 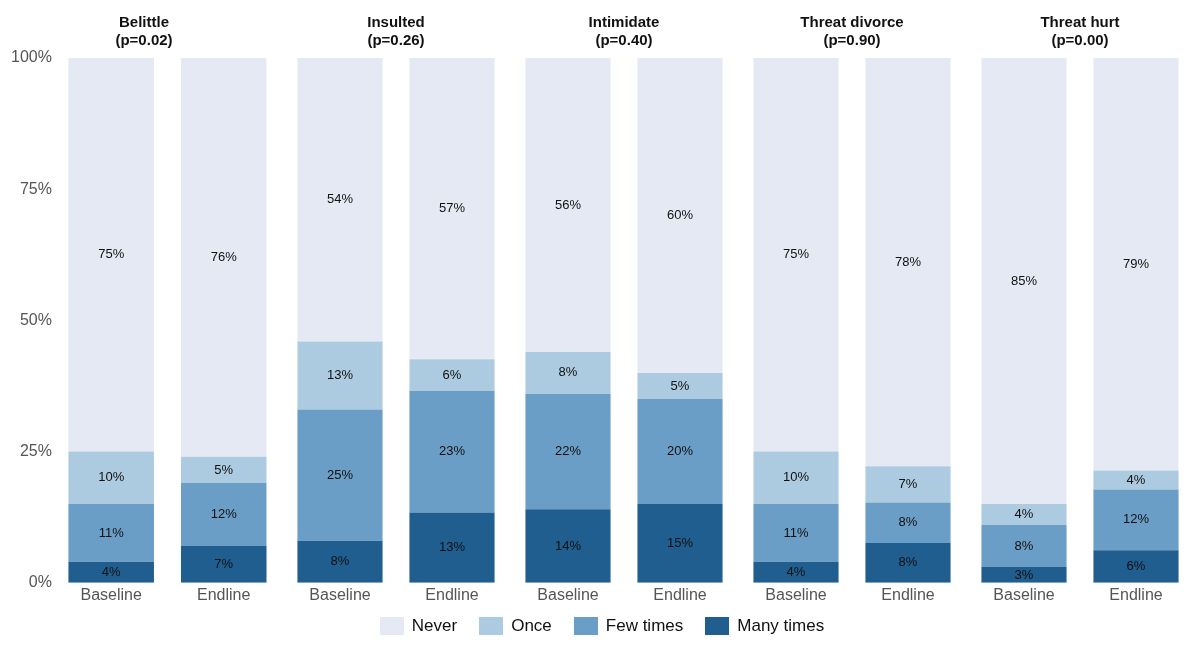 I want to click on legend-label: Never, so click(x=434, y=626).